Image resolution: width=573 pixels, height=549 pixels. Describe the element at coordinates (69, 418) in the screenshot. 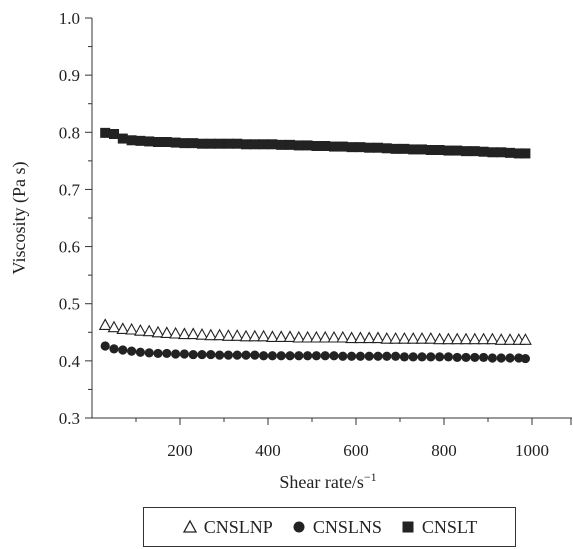

I see `y-tick-label: 0.3` at that location.